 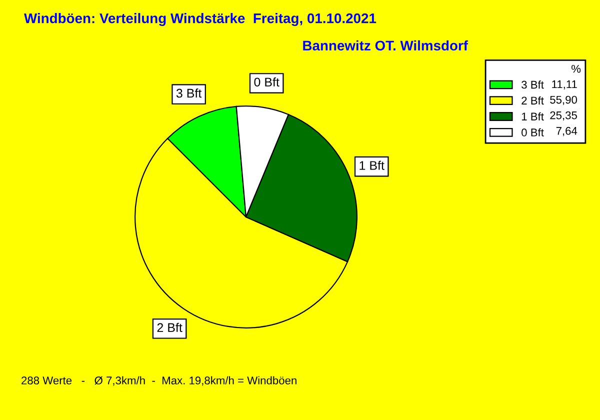 I want to click on legend-label: 2 Bft, so click(x=533, y=100).